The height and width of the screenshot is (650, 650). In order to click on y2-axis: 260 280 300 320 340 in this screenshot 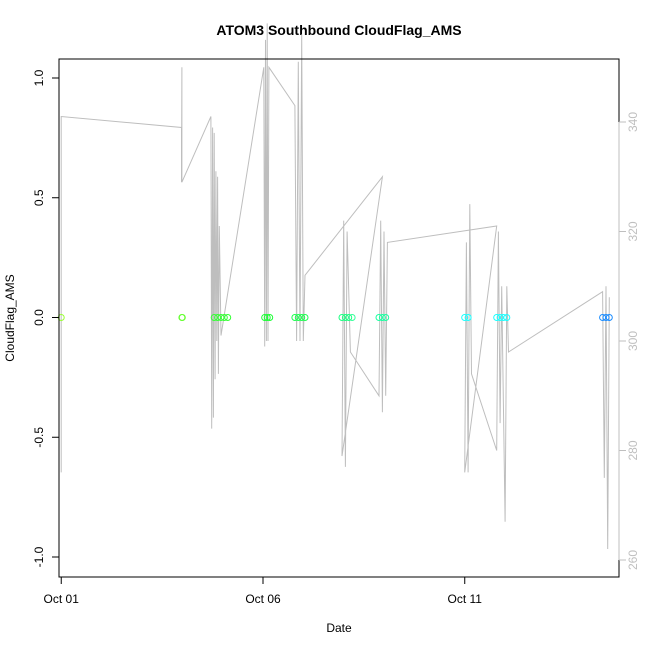, I will do `click(629, 341)`.